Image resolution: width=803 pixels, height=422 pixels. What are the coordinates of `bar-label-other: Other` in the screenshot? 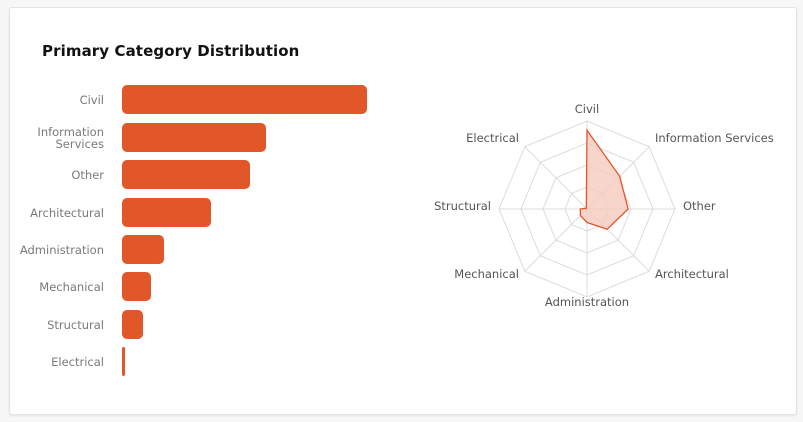 It's located at (87, 175).